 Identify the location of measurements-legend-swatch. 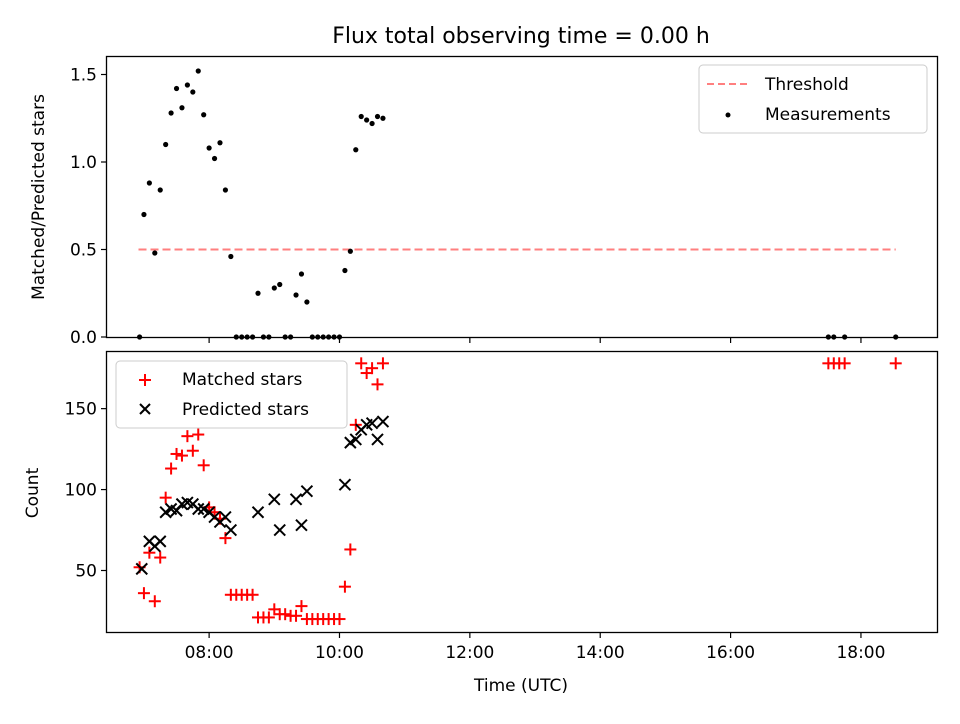
(728, 115).